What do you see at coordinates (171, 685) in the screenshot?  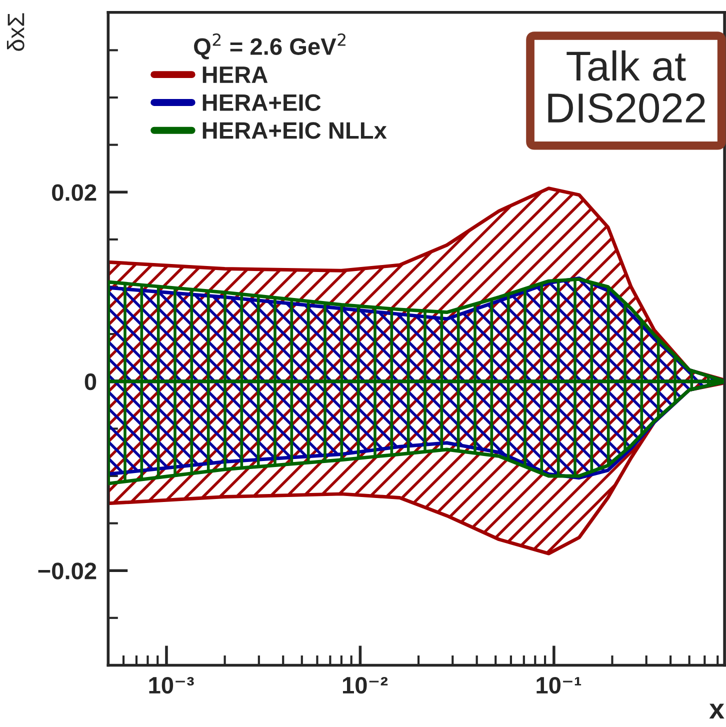 I see `x-tick-label: 10⁻³` at bounding box center [171, 685].